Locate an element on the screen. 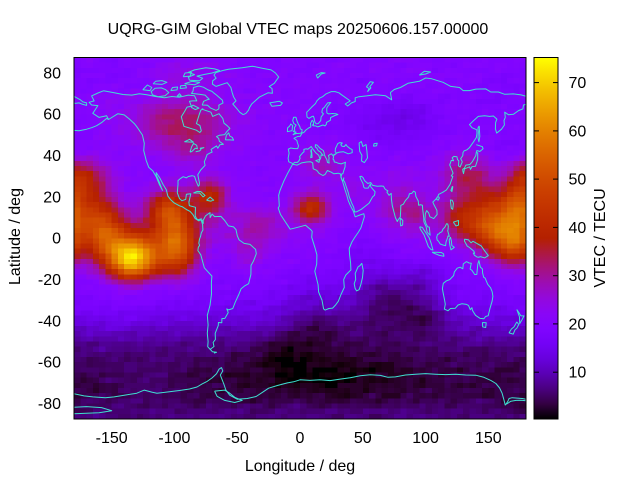 The width and height of the screenshot is (640, 480). svg-text: Latitude / deg is located at coordinates (15, 236).